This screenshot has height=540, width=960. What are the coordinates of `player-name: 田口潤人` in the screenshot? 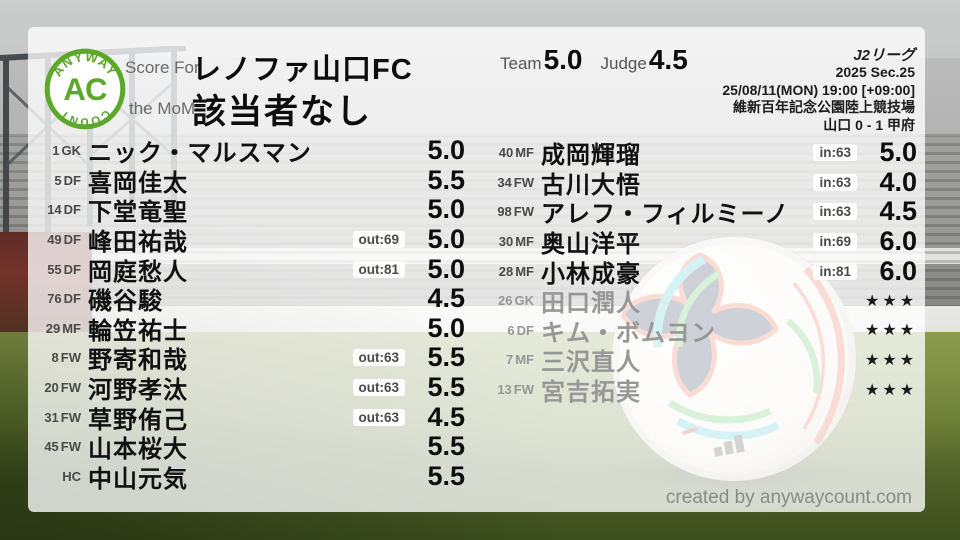 It's located at (591, 304).